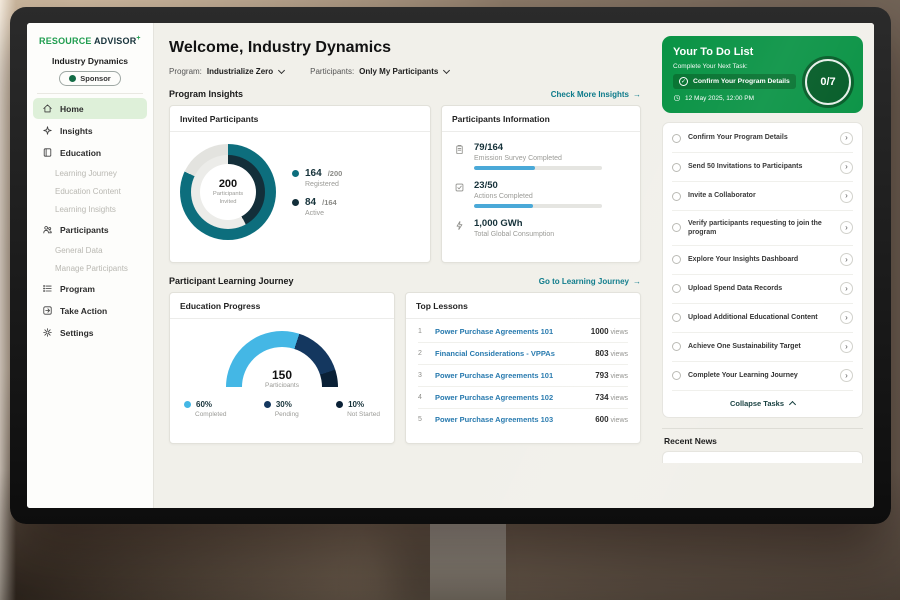  I want to click on lesson-link: Power Purchase Agreements 102, so click(494, 397).